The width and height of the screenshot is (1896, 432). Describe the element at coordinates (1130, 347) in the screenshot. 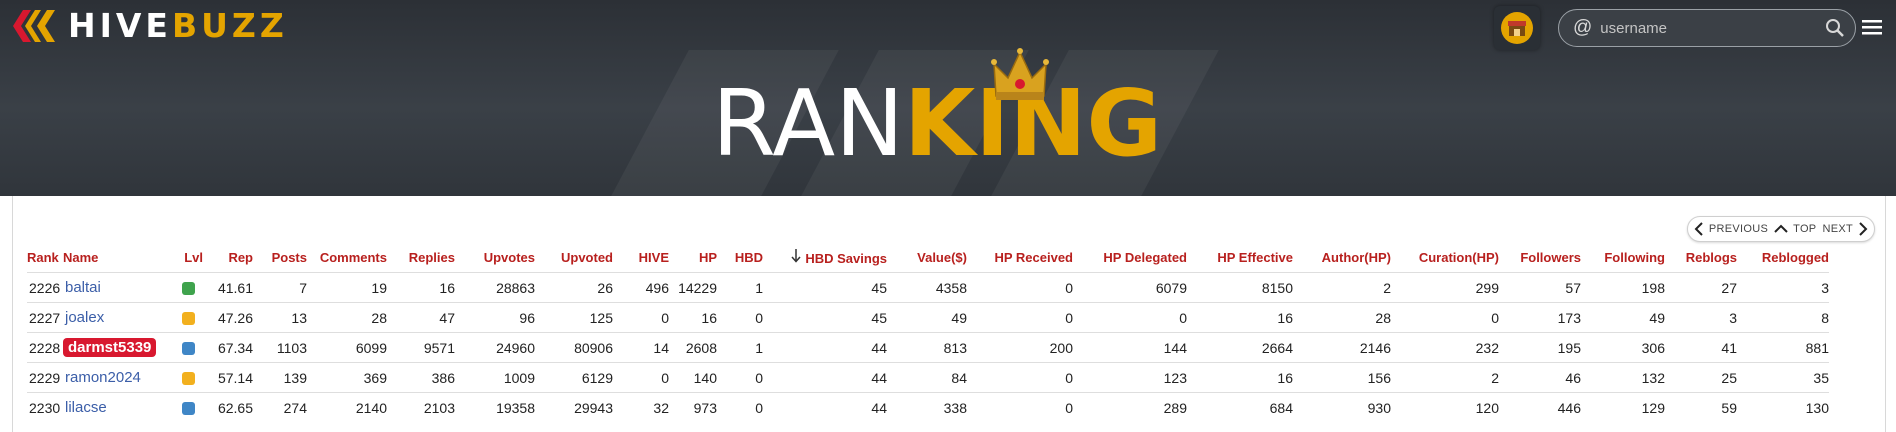

I see `hp-delegated-cell: 144` at that location.